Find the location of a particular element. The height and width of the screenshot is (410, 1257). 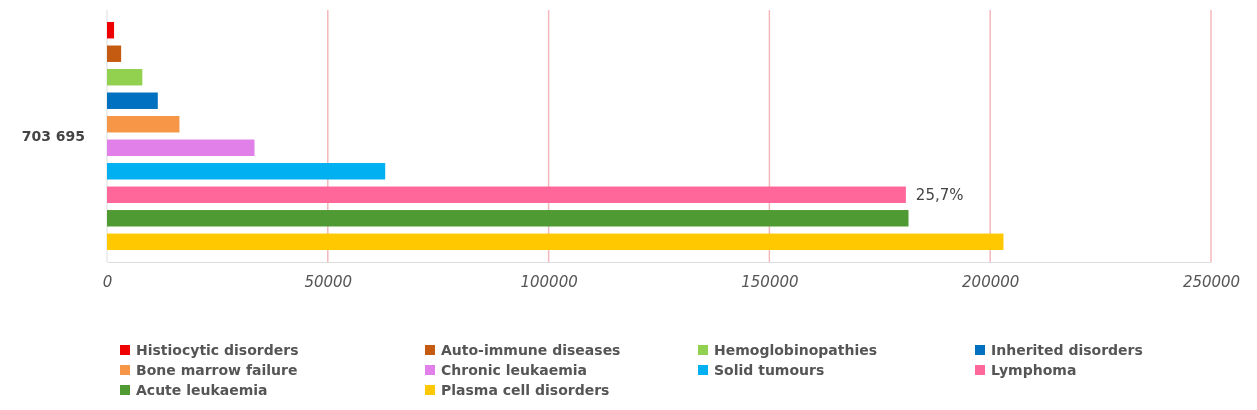

legend-label: Solid tumours is located at coordinates (769, 369).